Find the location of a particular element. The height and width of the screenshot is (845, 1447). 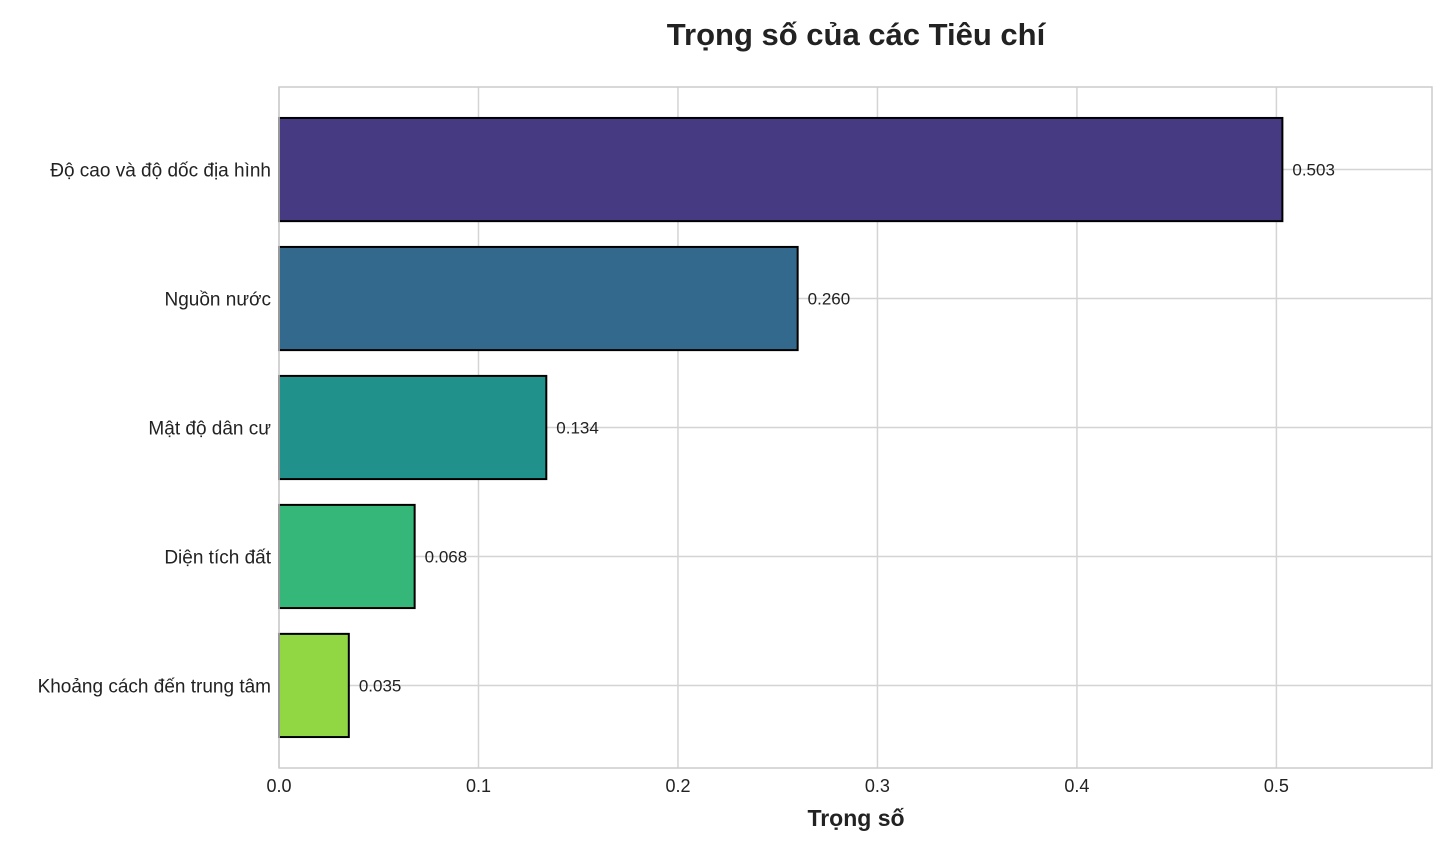

bar-value-label: 0.503 is located at coordinates (1313, 170).